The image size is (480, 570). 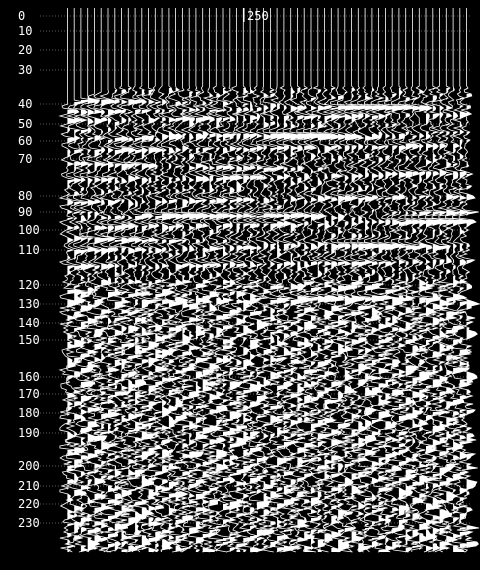 I want to click on y-tick-label: 230, so click(x=29, y=523).